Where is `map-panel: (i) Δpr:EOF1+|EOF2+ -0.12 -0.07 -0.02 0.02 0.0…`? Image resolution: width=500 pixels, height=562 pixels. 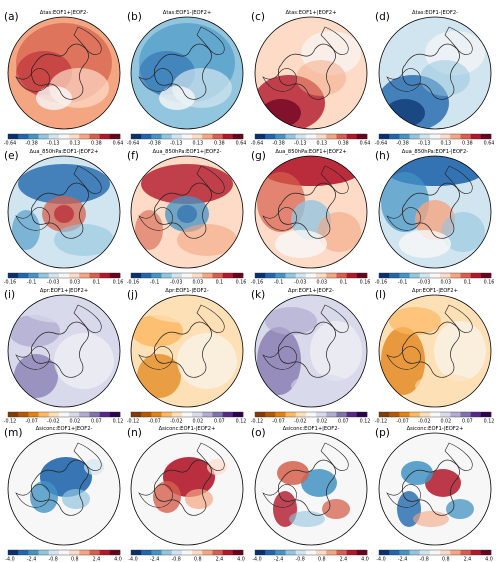
map-panel: (i) Δpr:EOF1+|EOF2+ -0.12 -0.07 -0.02 0.02 0.0… is located at coordinates (64, 356).